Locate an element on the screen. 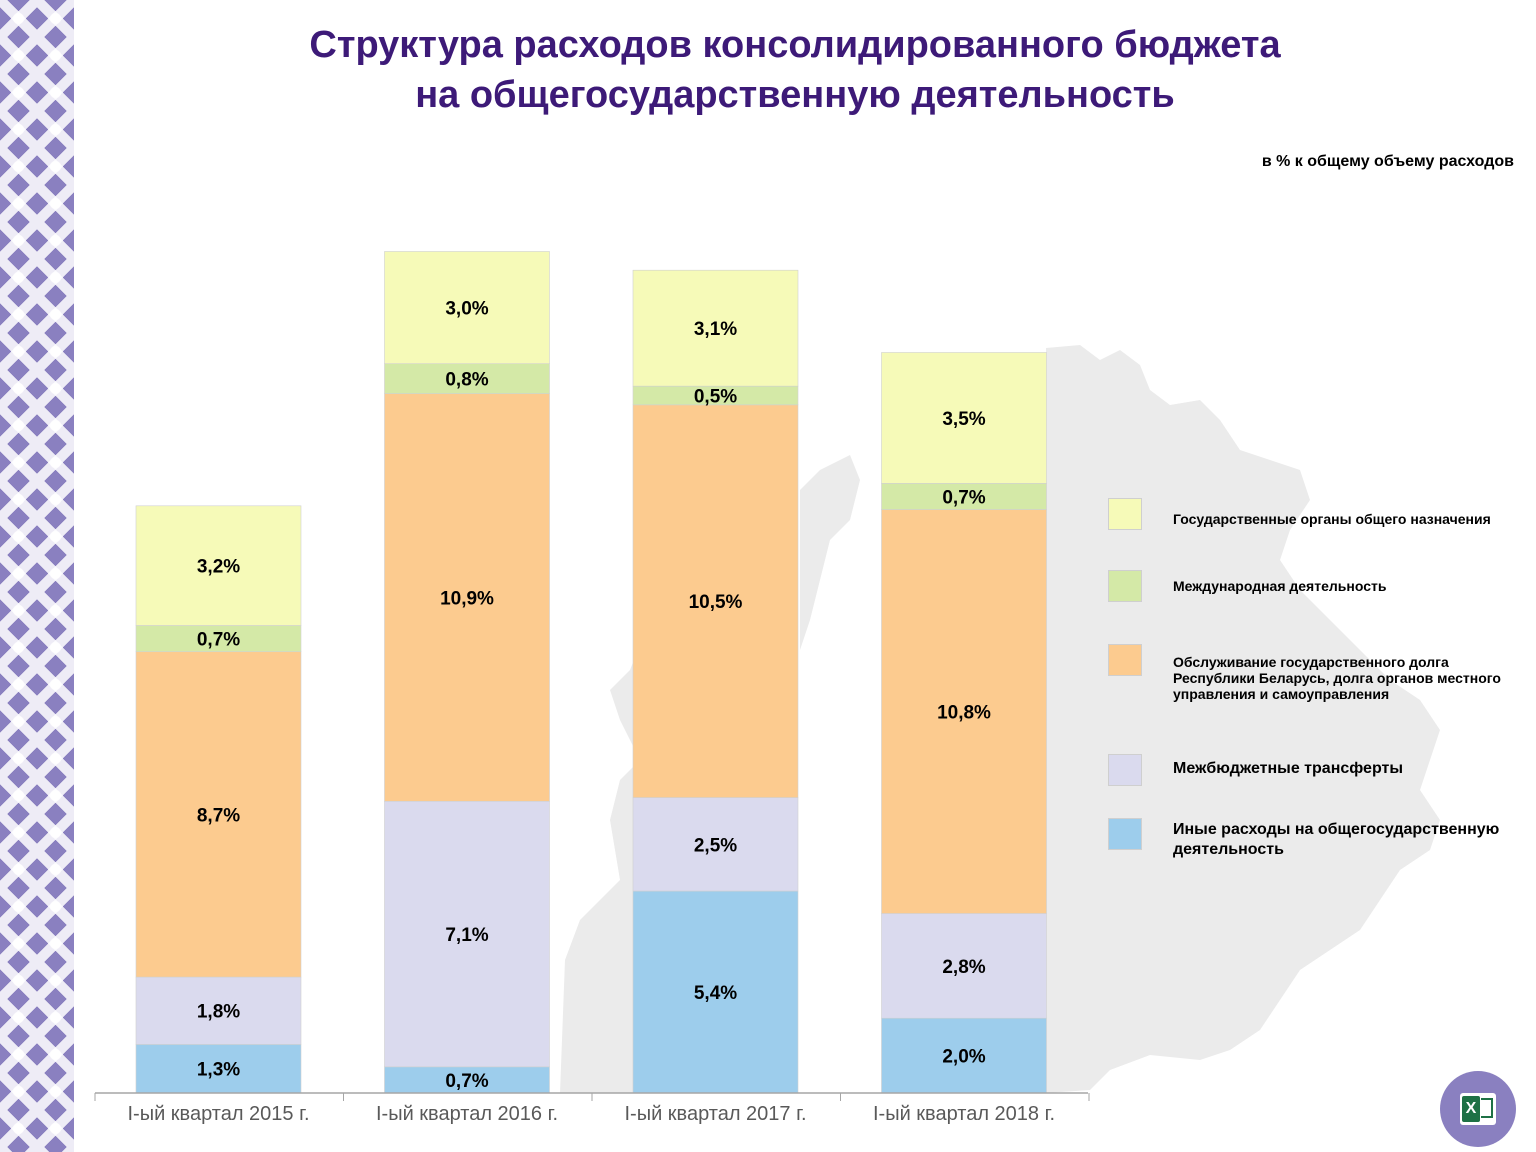 This screenshot has width=1536, height=1152. x-tick-label: I-ый квартал 2016 г. is located at coordinates (467, 1114).